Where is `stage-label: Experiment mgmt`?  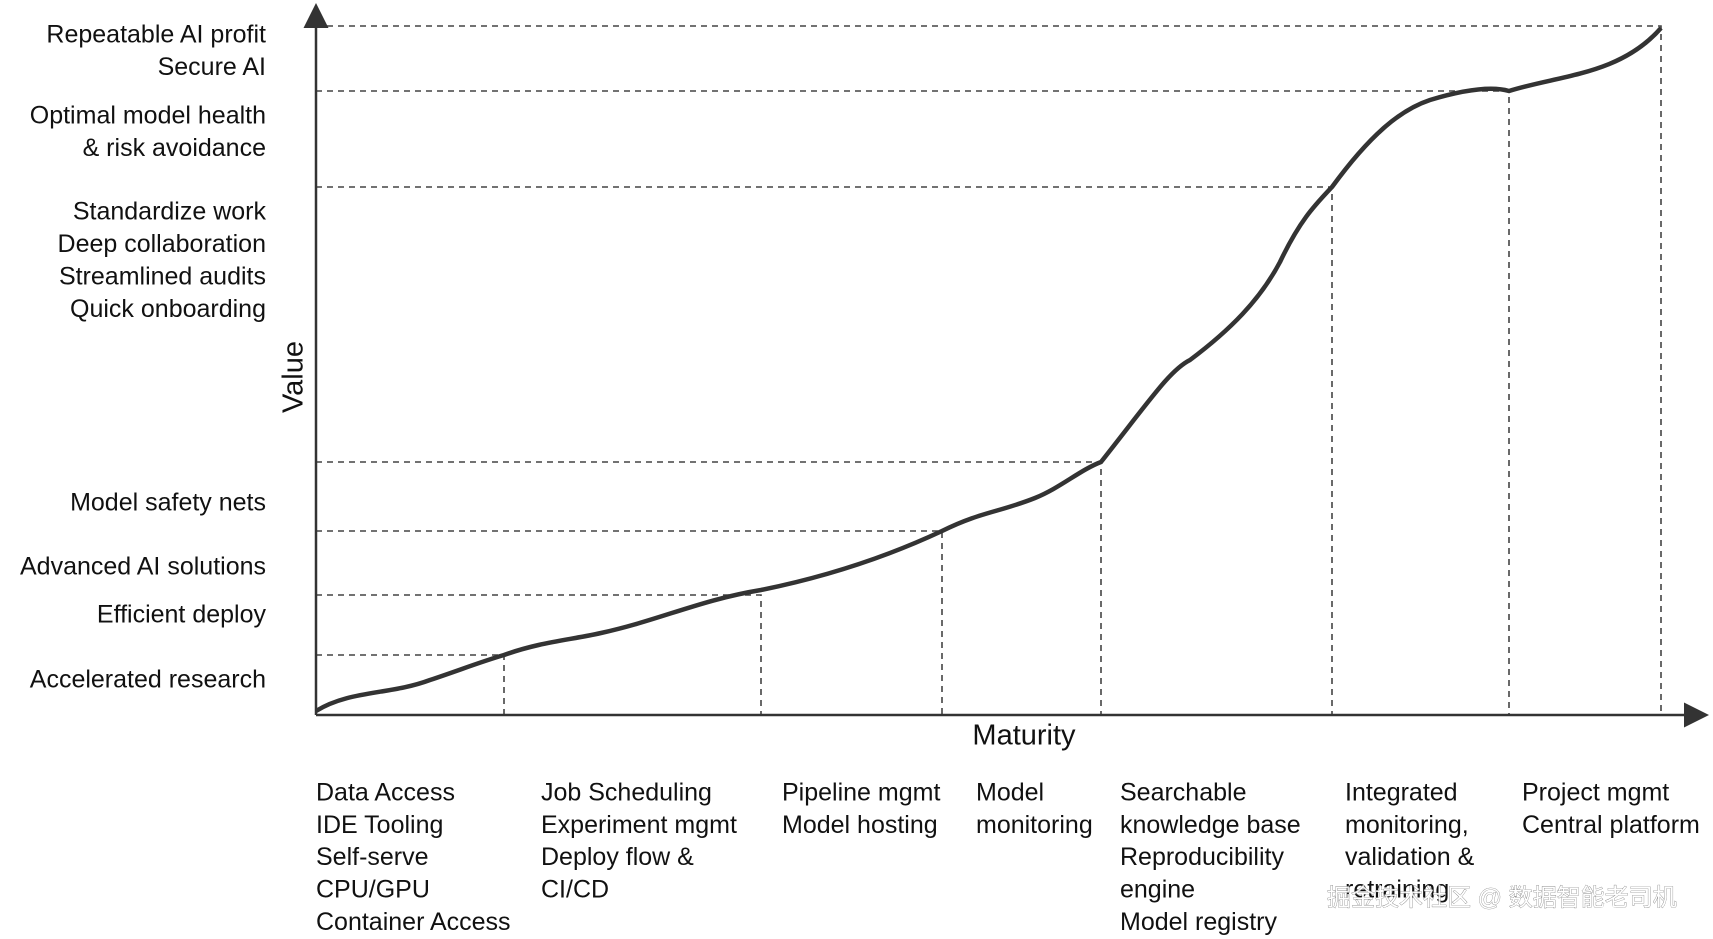 stage-label: Experiment mgmt is located at coordinates (639, 825).